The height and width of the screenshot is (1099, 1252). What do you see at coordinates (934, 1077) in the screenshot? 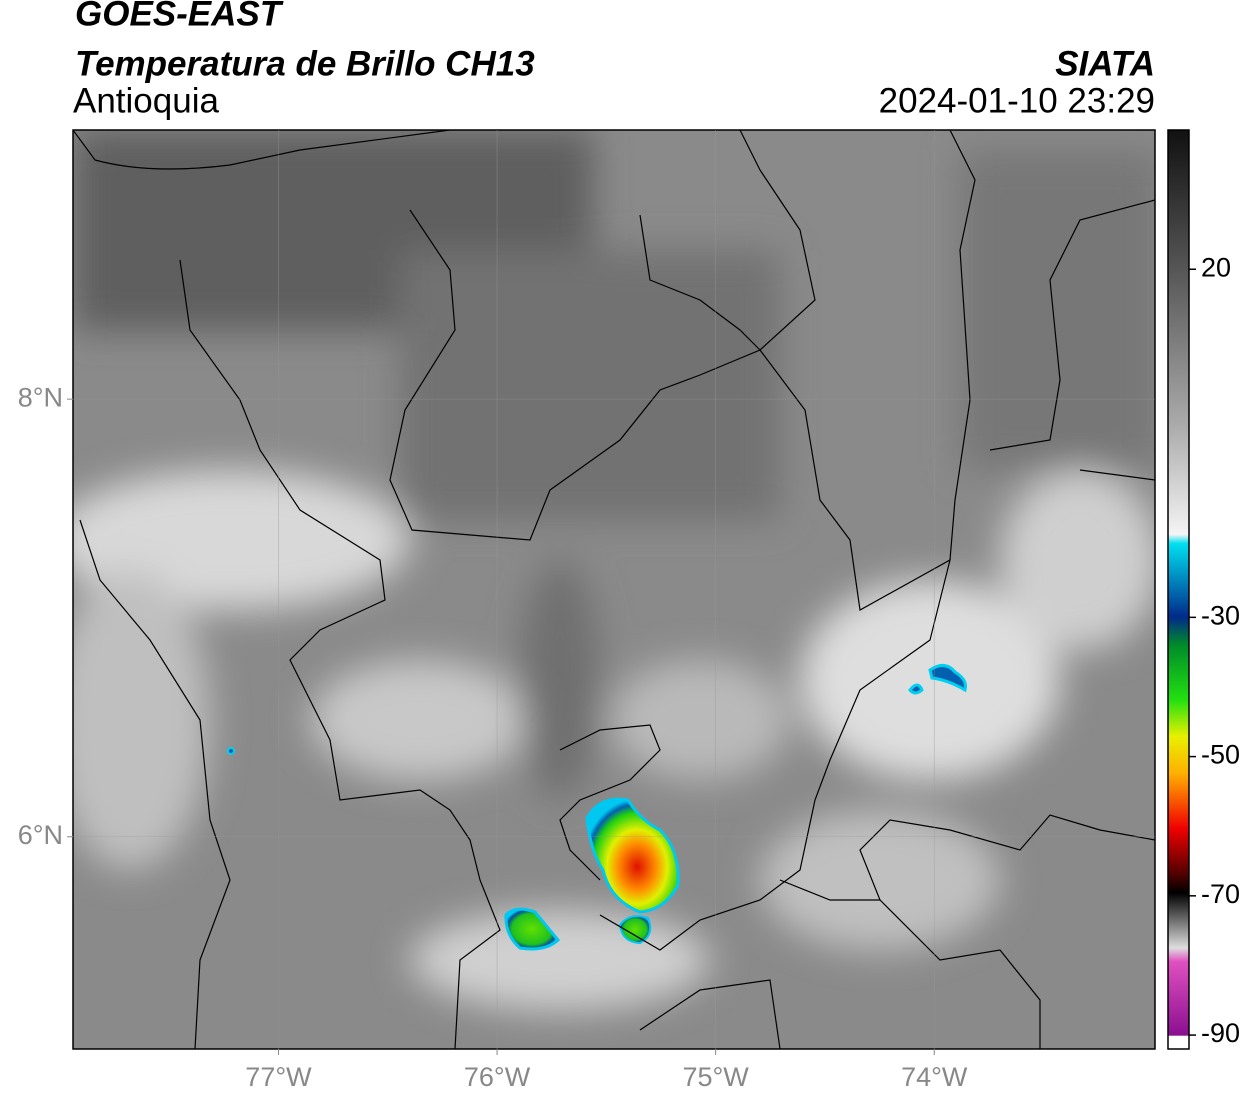
I see `x-tick-label: 74°W` at bounding box center [934, 1077].